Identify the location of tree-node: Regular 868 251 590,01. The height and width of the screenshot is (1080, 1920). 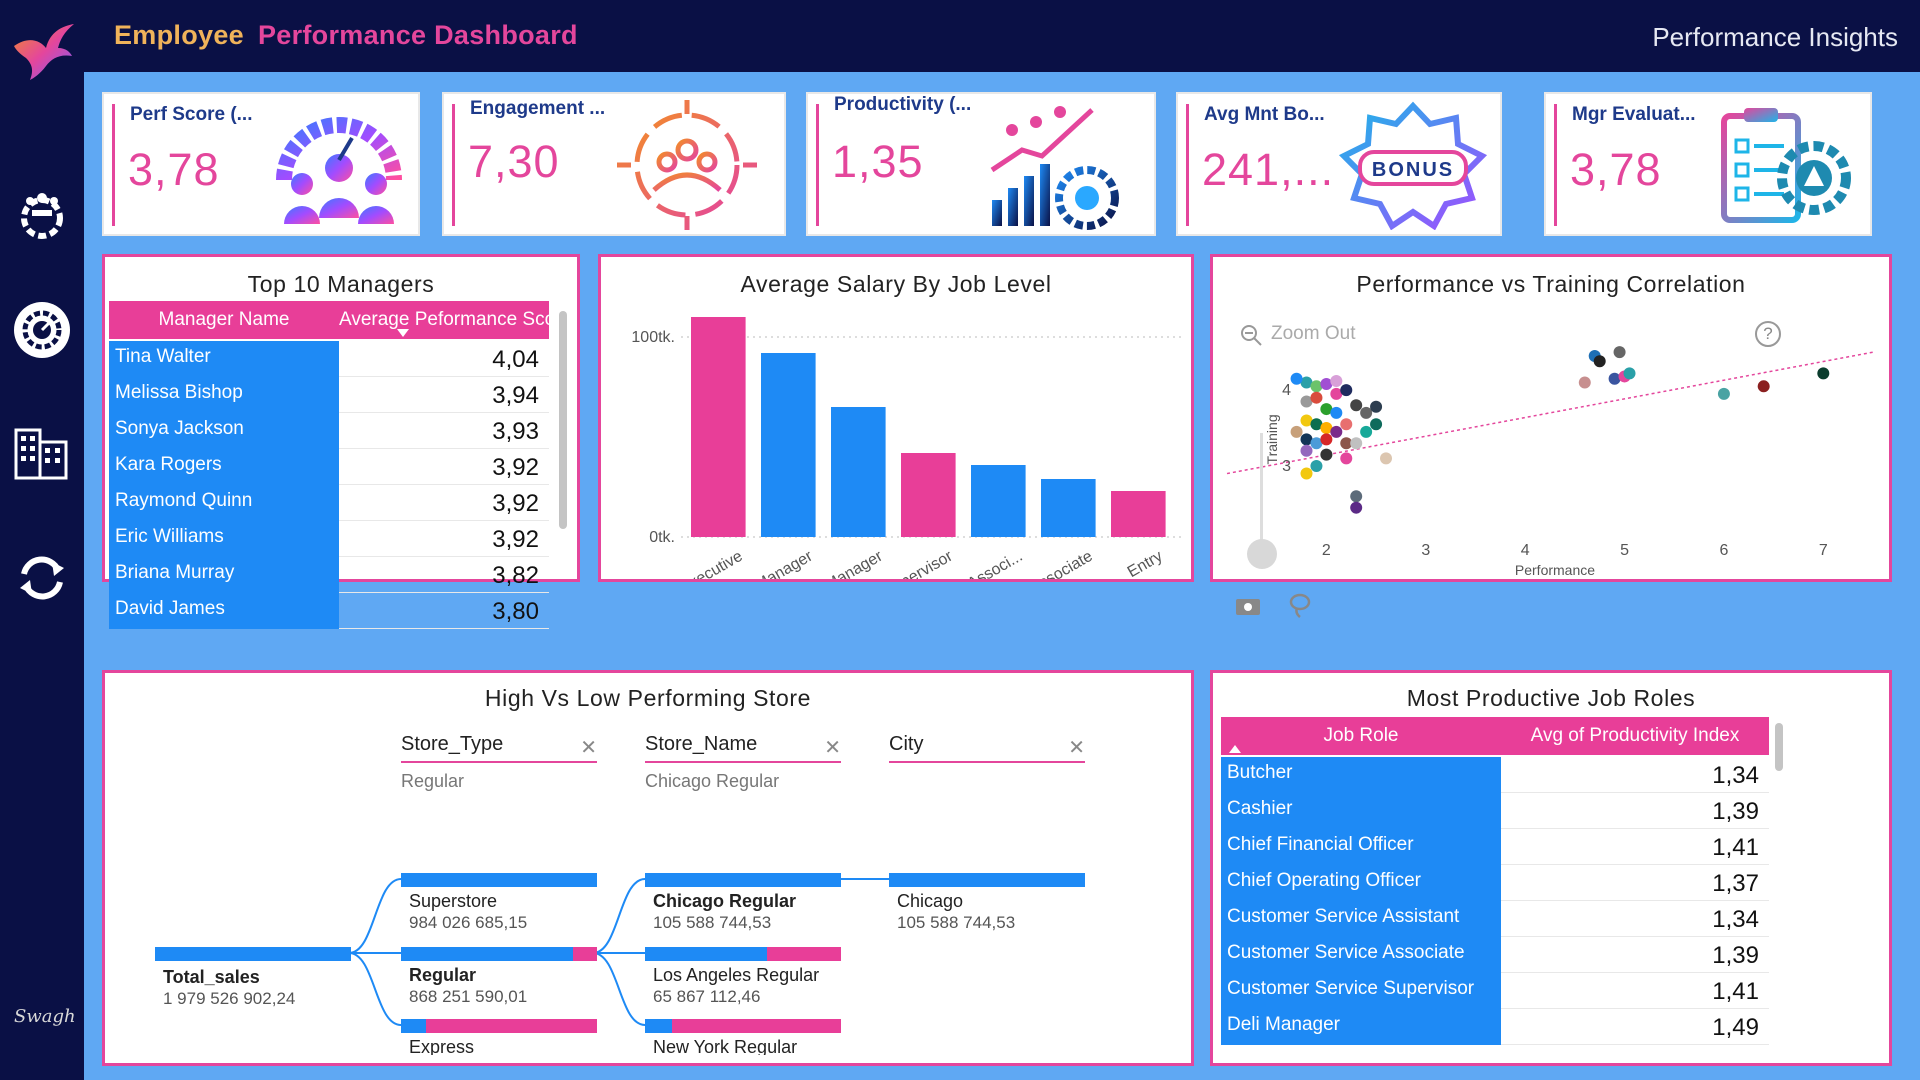
(499, 982).